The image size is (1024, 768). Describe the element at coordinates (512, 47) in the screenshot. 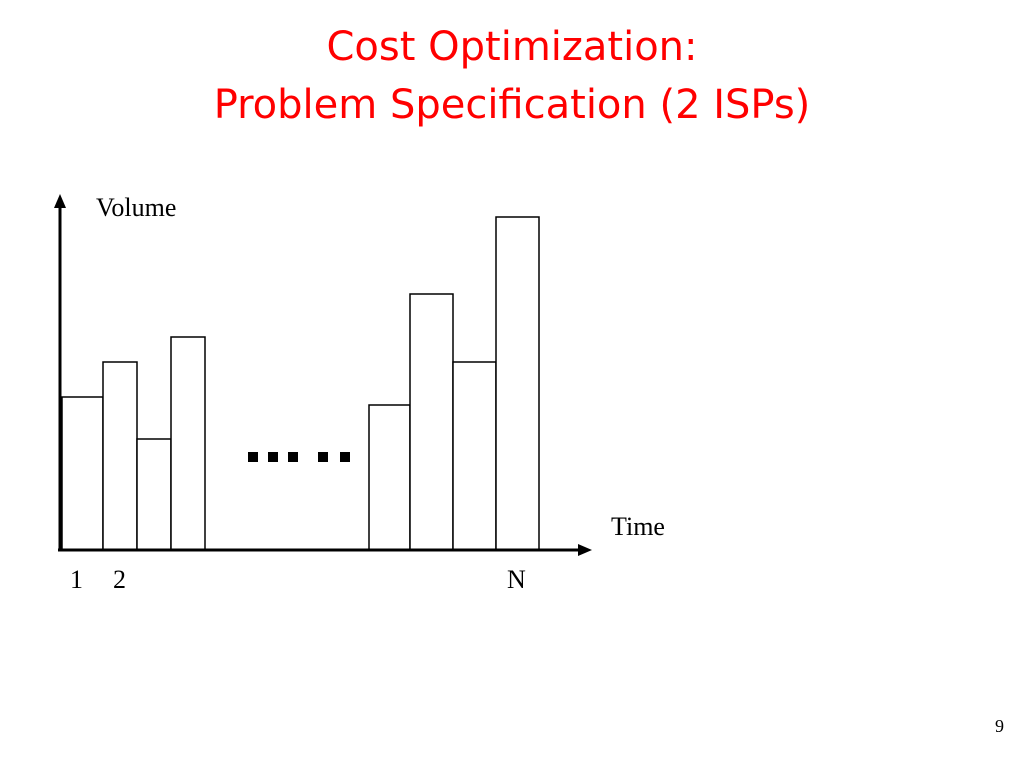

I see `title-line-1: Cost Optimization:` at that location.